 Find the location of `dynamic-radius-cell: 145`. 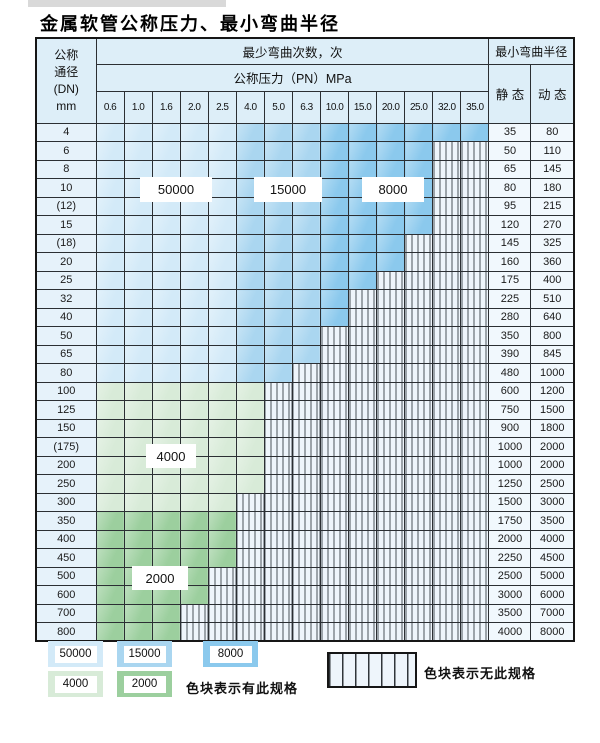

dynamic-radius-cell: 145 is located at coordinates (552, 169).